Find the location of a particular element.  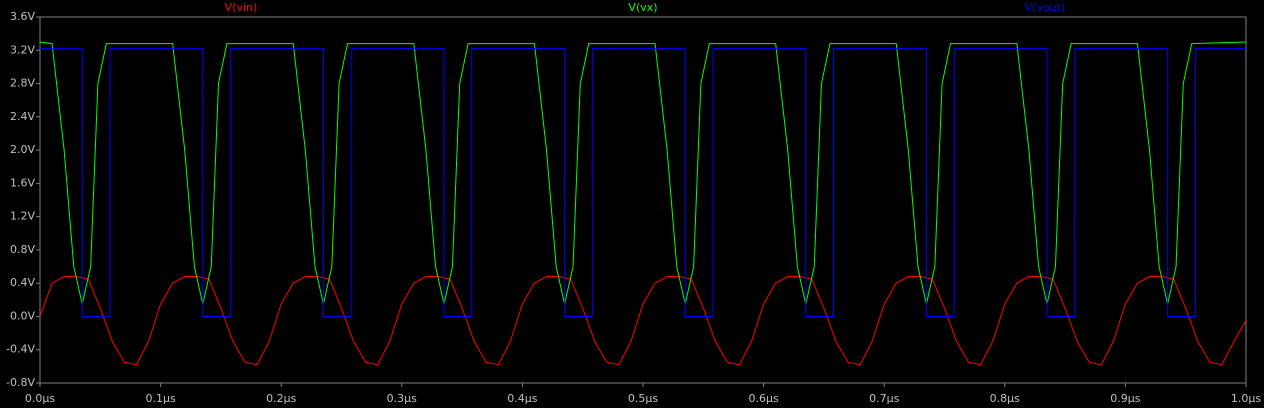

legend-entry: V(vx) is located at coordinates (642, 7).